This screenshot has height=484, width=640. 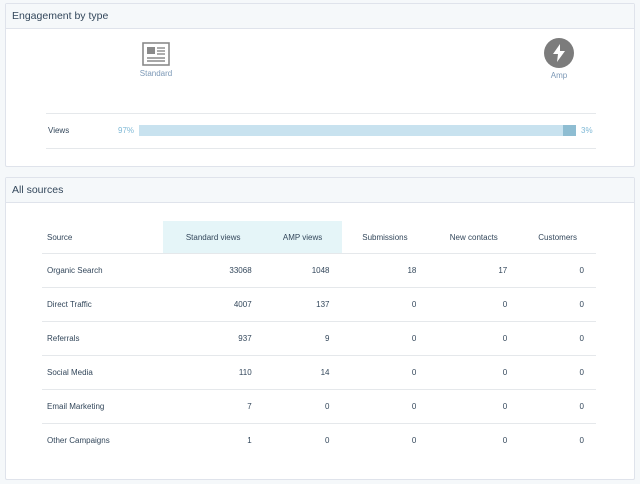 What do you see at coordinates (59, 130) in the screenshot?
I see `views-label: Views` at bounding box center [59, 130].